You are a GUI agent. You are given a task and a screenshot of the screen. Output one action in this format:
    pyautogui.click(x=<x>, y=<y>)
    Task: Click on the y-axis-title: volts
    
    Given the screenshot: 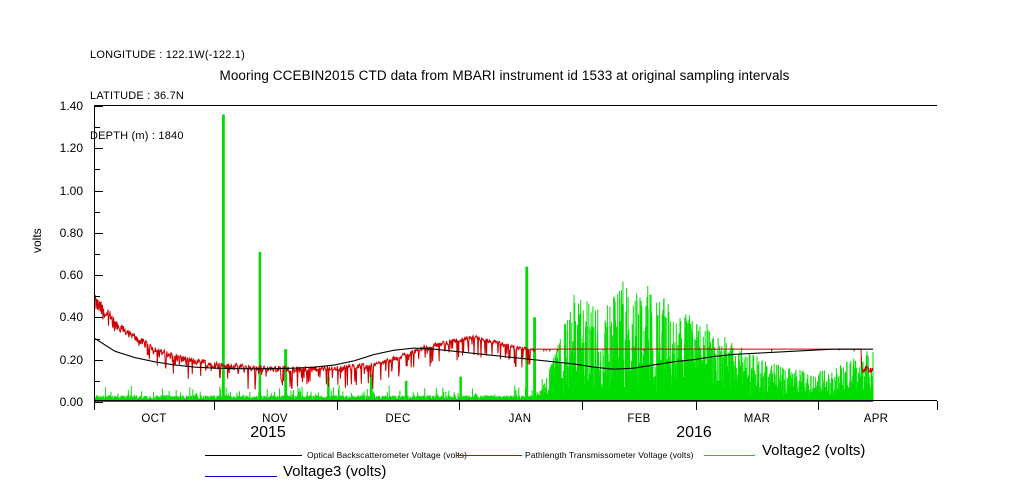 What is the action you would take?
    pyautogui.click(x=37, y=240)
    